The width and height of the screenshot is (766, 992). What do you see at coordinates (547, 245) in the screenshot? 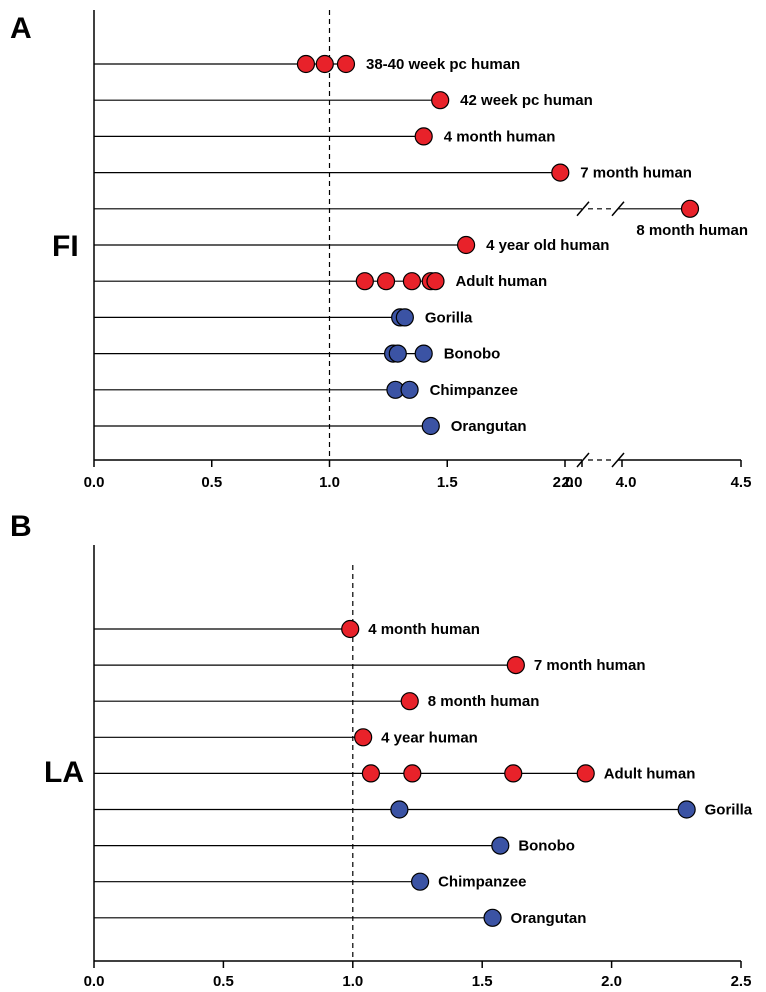
I see `panel-a-row-label: 4 year old human` at bounding box center [547, 245].